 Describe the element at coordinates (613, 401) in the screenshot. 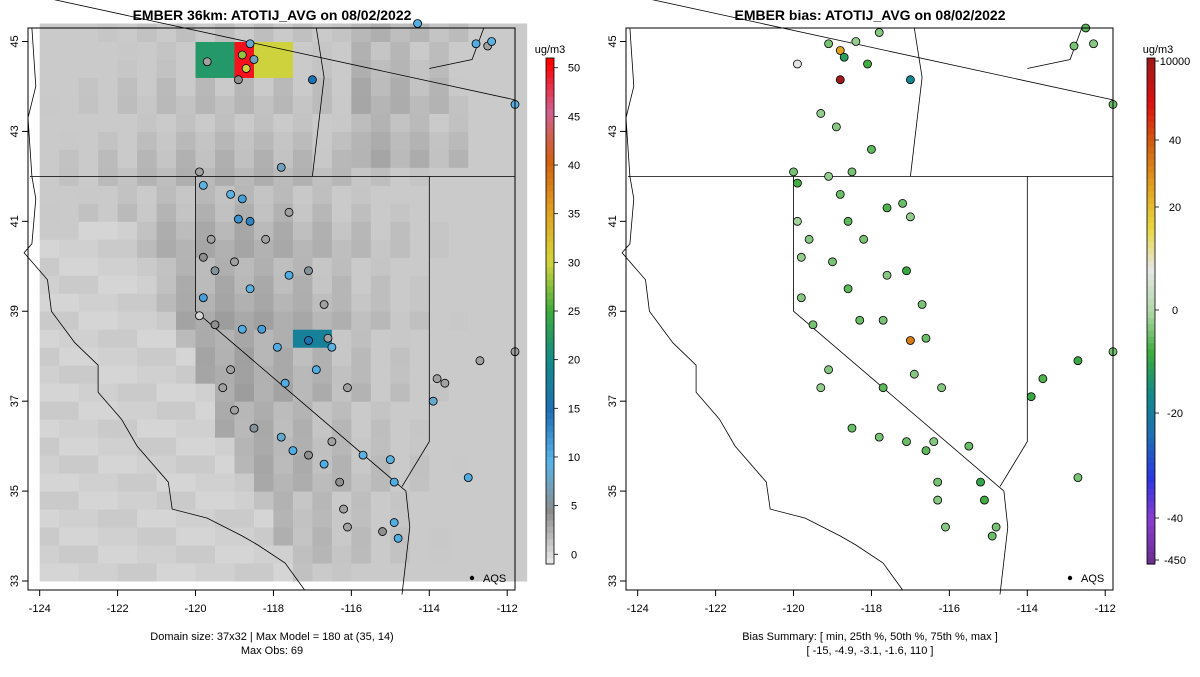

I see `y-tick-label: 37` at that location.